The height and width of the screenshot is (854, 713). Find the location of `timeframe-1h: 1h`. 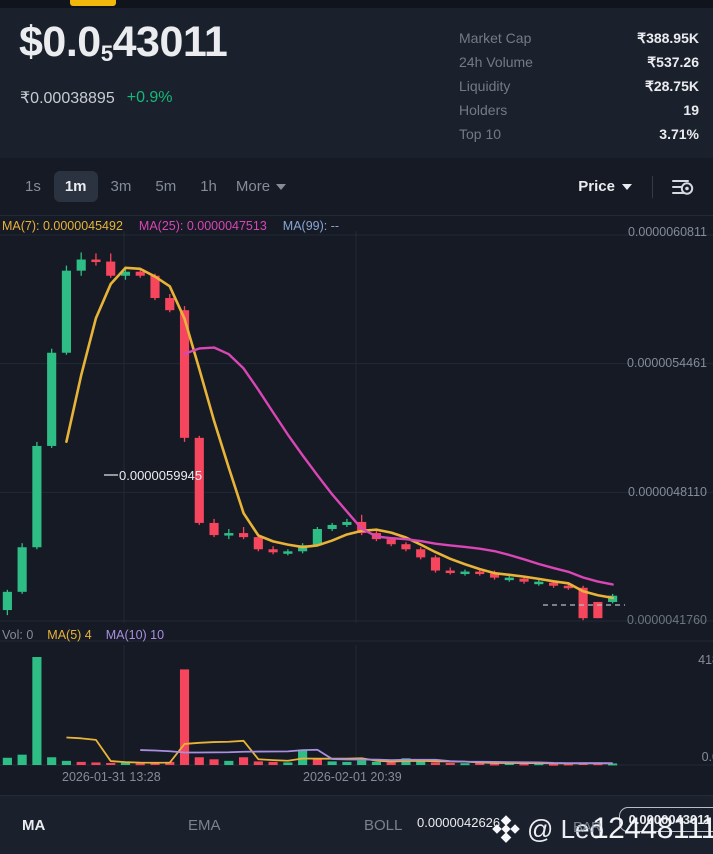

timeframe-1h: 1h is located at coordinates (208, 186).